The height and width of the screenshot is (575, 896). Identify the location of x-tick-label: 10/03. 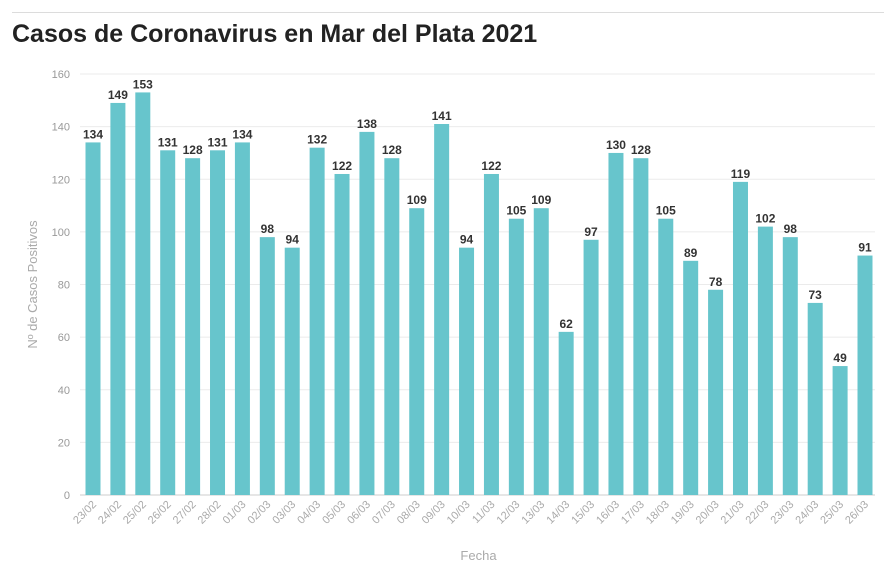
(459, 513).